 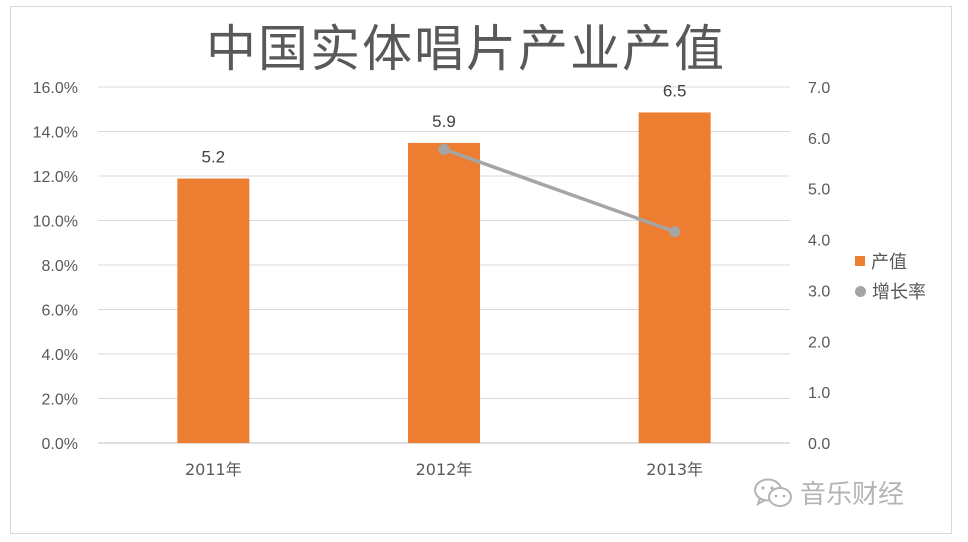 What do you see at coordinates (819, 342) in the screenshot?
I see `right-axis-tick-label: 2.0` at bounding box center [819, 342].